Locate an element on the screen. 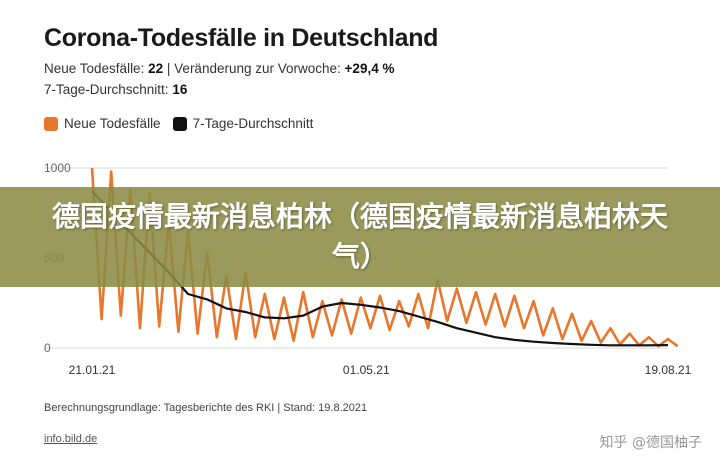  new-deaths-value: 22 is located at coordinates (156, 68).